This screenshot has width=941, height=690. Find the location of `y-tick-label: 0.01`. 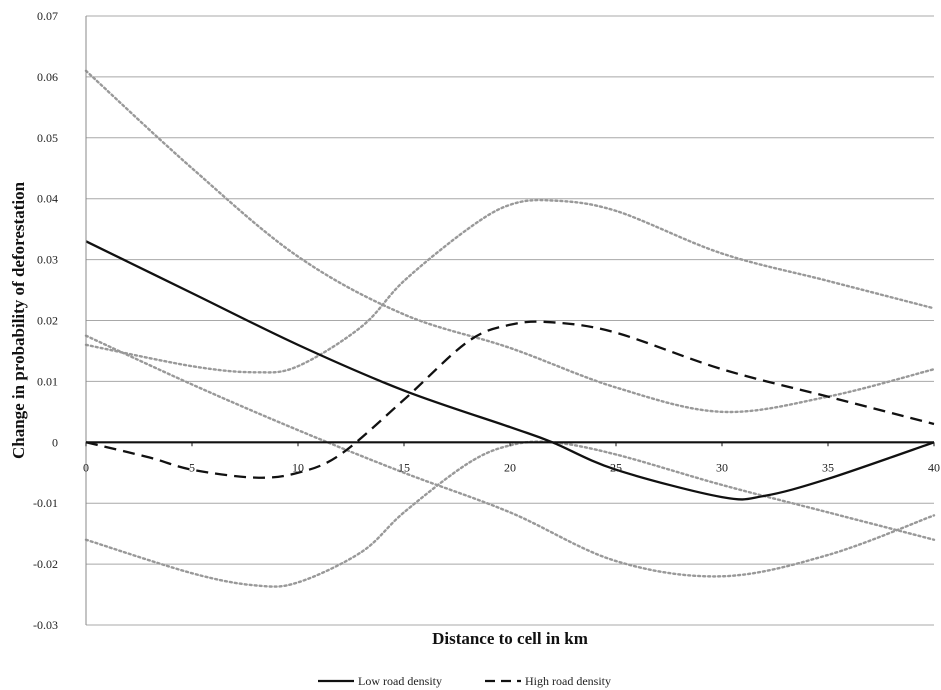

y-tick-label: 0.01 is located at coordinates (47, 381).